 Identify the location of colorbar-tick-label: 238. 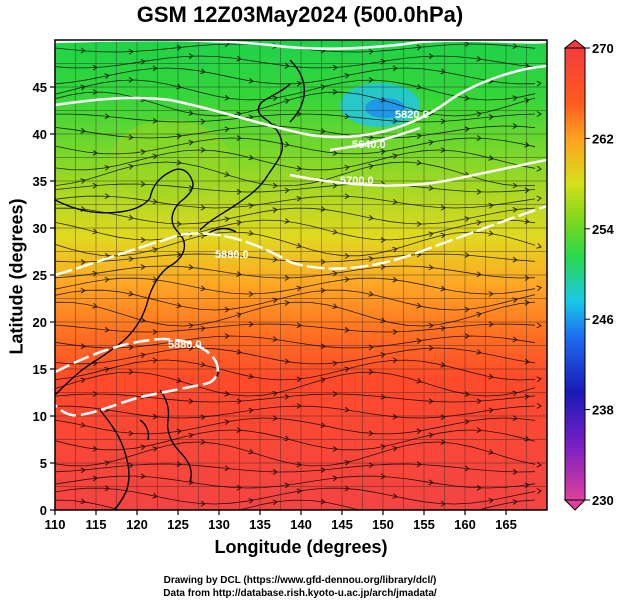
(603, 410).